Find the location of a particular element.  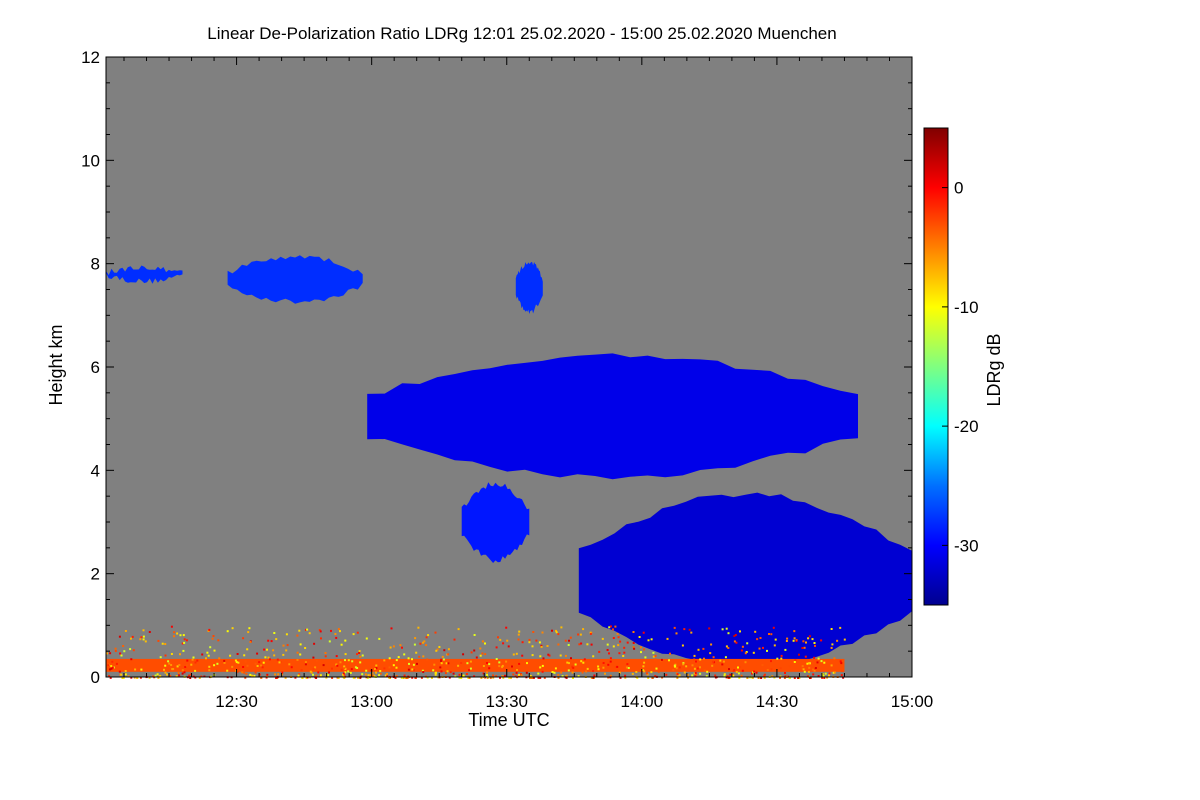

x-tick-label: 13:00 is located at coordinates (371, 701).